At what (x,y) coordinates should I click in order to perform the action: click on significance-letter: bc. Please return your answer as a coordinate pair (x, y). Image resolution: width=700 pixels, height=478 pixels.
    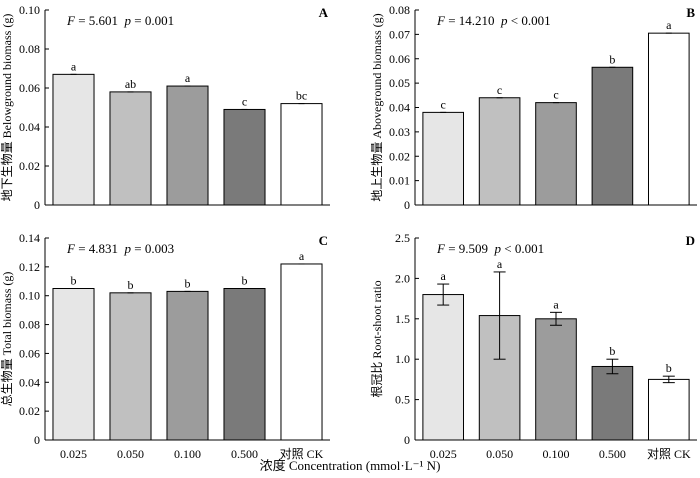
    Looking at the image, I should click on (301, 96).